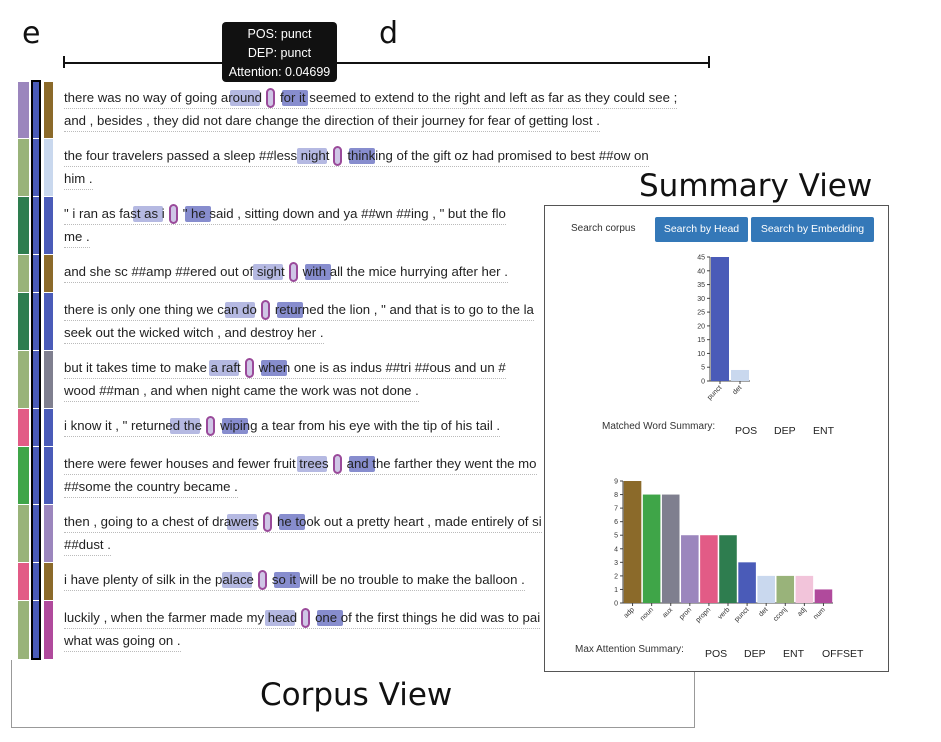 Image resolution: width=941 pixels, height=742 pixels. What do you see at coordinates (701, 229) in the screenshot?
I see `search-by-head-button: Search by Head` at bounding box center [701, 229].